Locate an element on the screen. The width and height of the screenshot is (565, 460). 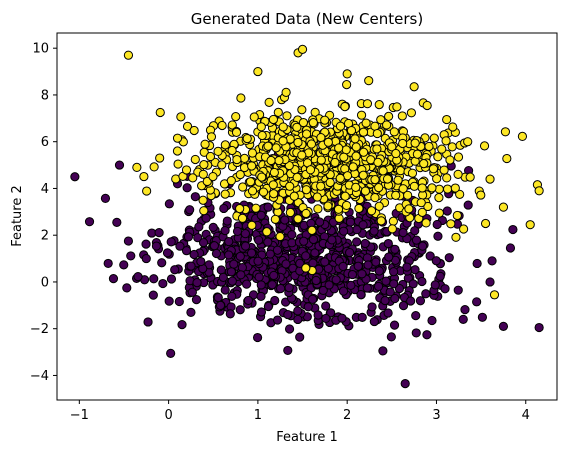
x-tick-label: 0 is located at coordinates (168, 415).